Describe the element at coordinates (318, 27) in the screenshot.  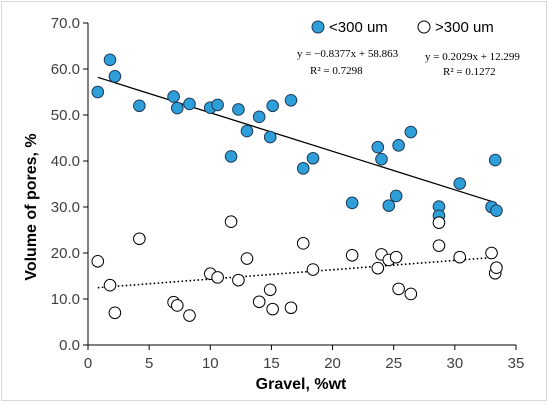
I see `legend-marker-fine` at that location.